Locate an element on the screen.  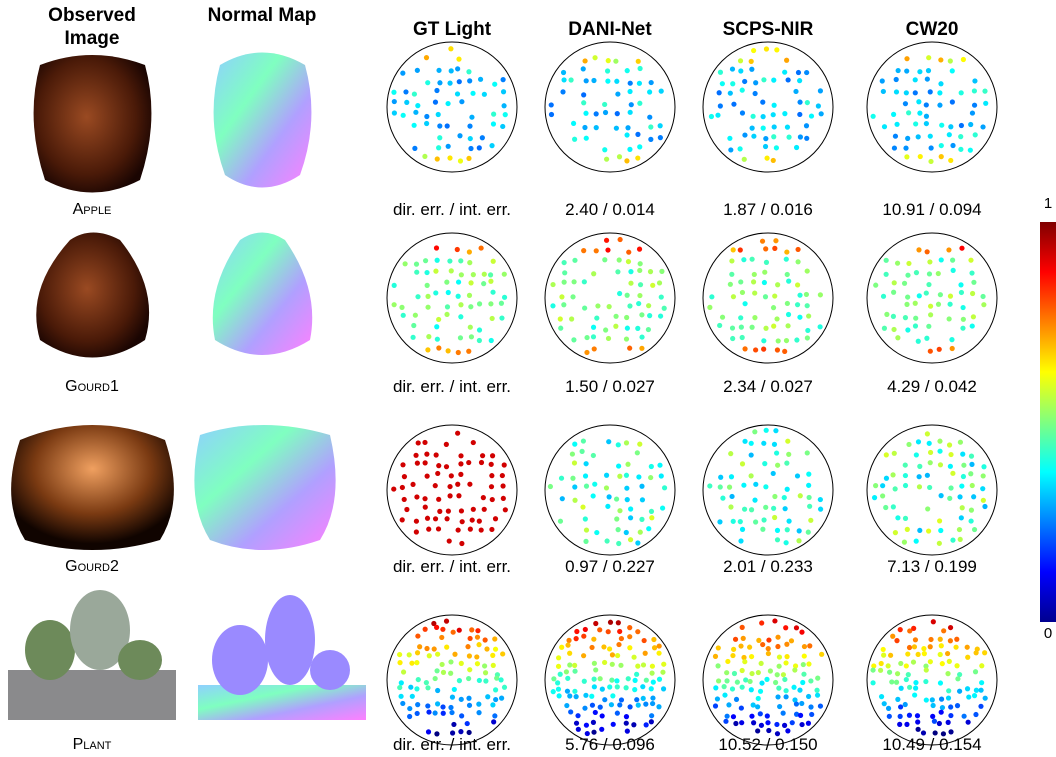
error-metric: 10.52 / 0.150 is located at coordinates (768, 744).